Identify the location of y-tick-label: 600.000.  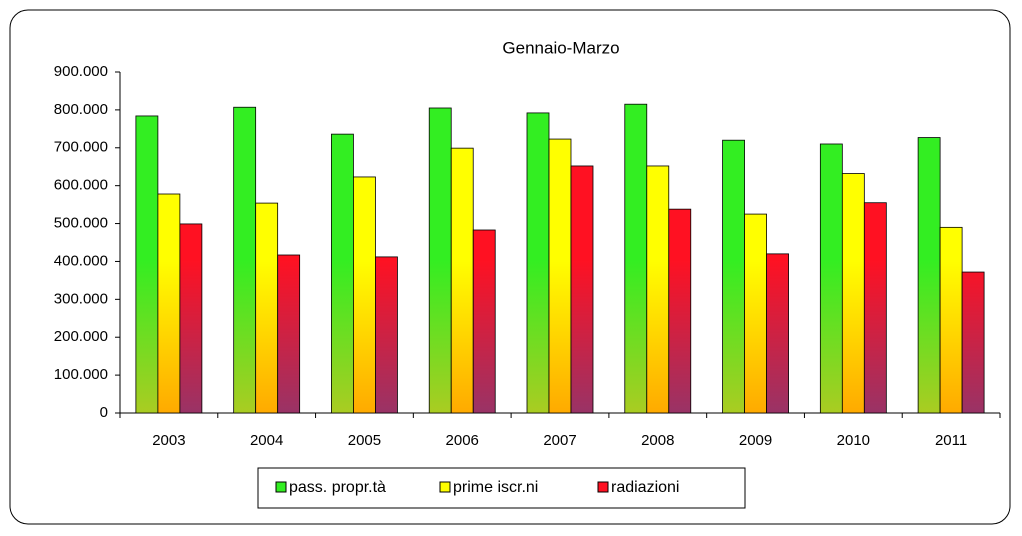
(81, 185).